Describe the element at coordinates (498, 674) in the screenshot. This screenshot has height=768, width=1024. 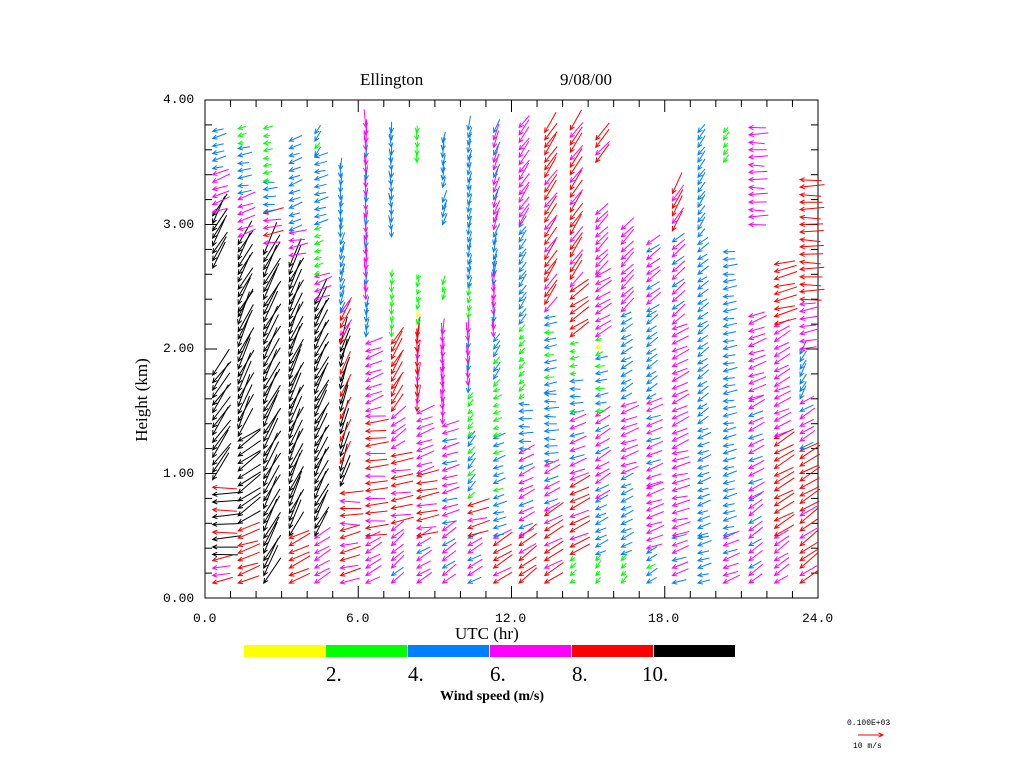
I see `colorbar-tick-label: 6.` at that location.